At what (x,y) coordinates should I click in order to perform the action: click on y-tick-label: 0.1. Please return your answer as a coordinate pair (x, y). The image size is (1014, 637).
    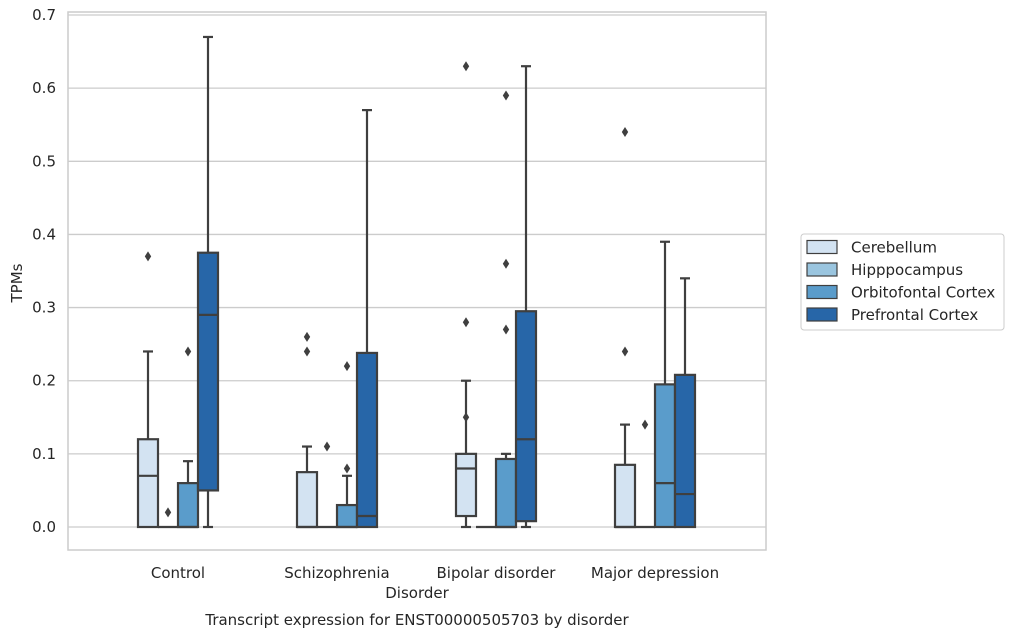
    Looking at the image, I should click on (44, 454).